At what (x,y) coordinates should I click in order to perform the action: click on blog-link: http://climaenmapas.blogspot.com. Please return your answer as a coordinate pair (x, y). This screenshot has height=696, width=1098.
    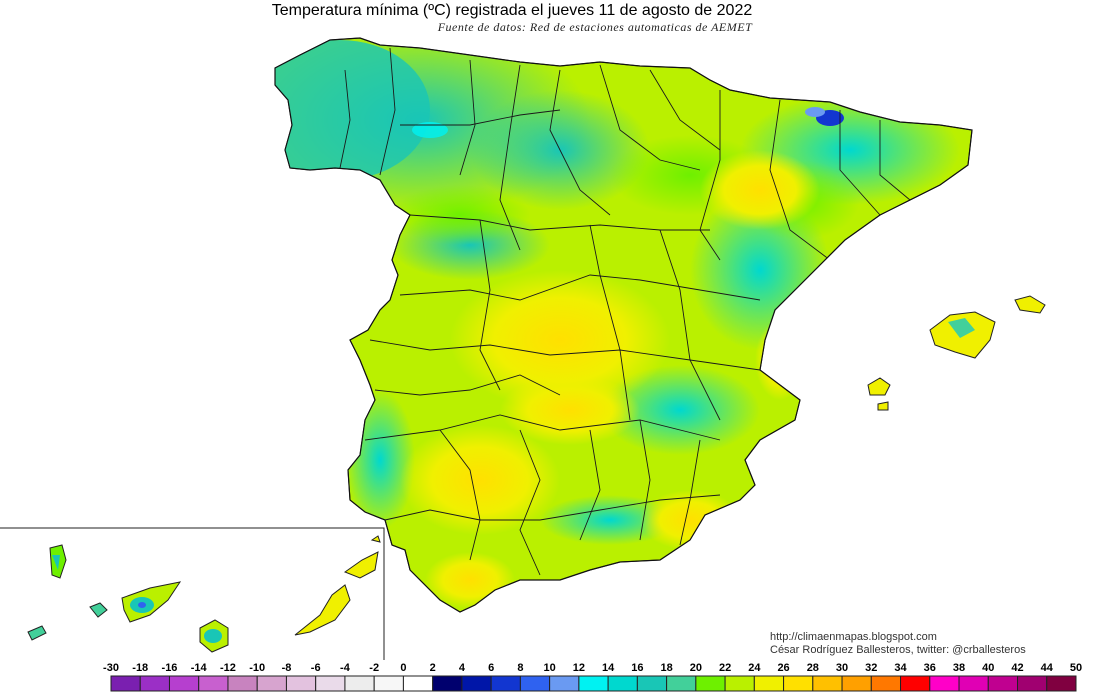
    Looking at the image, I should click on (853, 637).